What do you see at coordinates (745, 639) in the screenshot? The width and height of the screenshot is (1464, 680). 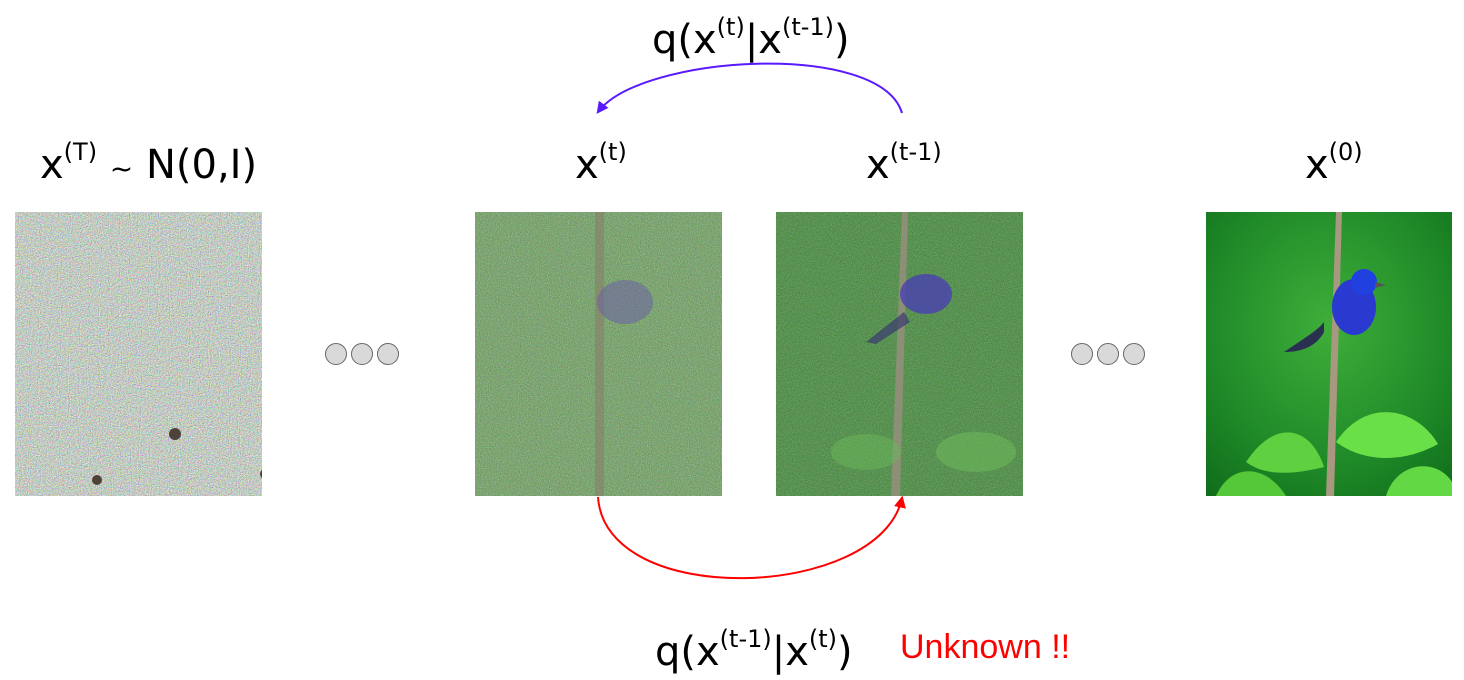 I see `reverse-sup1: (t-1)` at bounding box center [745, 639].